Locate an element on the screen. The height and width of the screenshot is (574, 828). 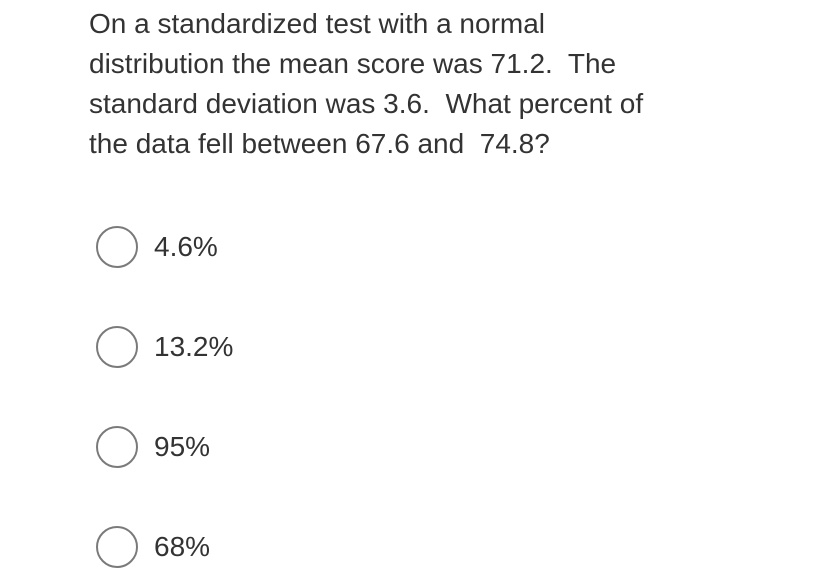
question-line: On a standardized test with a normal is located at coordinates (317, 23).